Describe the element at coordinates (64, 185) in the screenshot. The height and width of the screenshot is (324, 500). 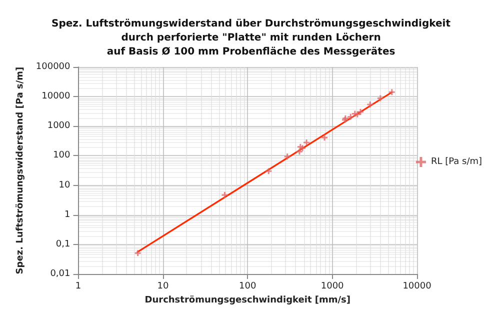
I see `y-tick-label: 10` at that location.